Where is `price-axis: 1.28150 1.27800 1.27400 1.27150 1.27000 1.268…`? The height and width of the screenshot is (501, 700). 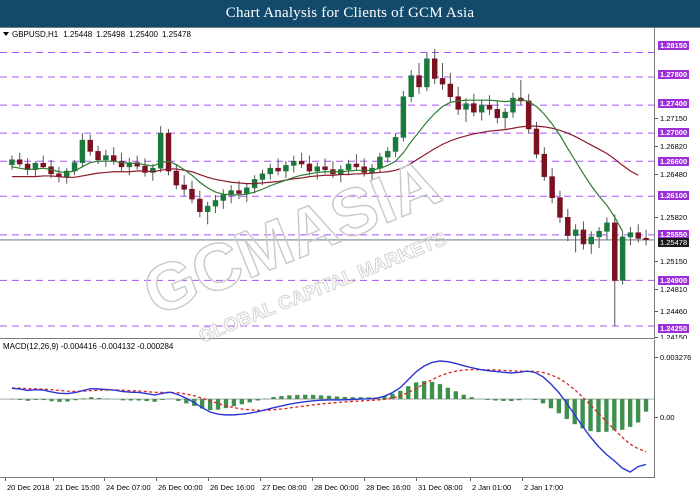
price-axis: 1.28150 1.27800 1.27400 1.27150 1.27000 1.268… is located at coordinates (677, 183).